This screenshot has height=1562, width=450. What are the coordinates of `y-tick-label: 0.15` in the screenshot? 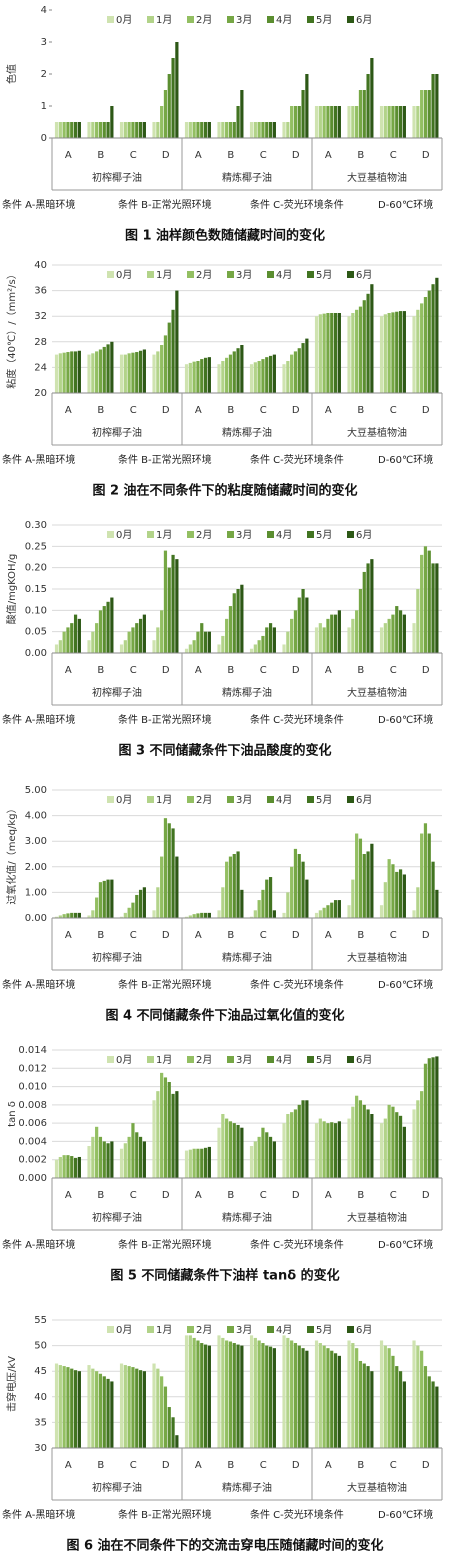 It's located at (36, 589).